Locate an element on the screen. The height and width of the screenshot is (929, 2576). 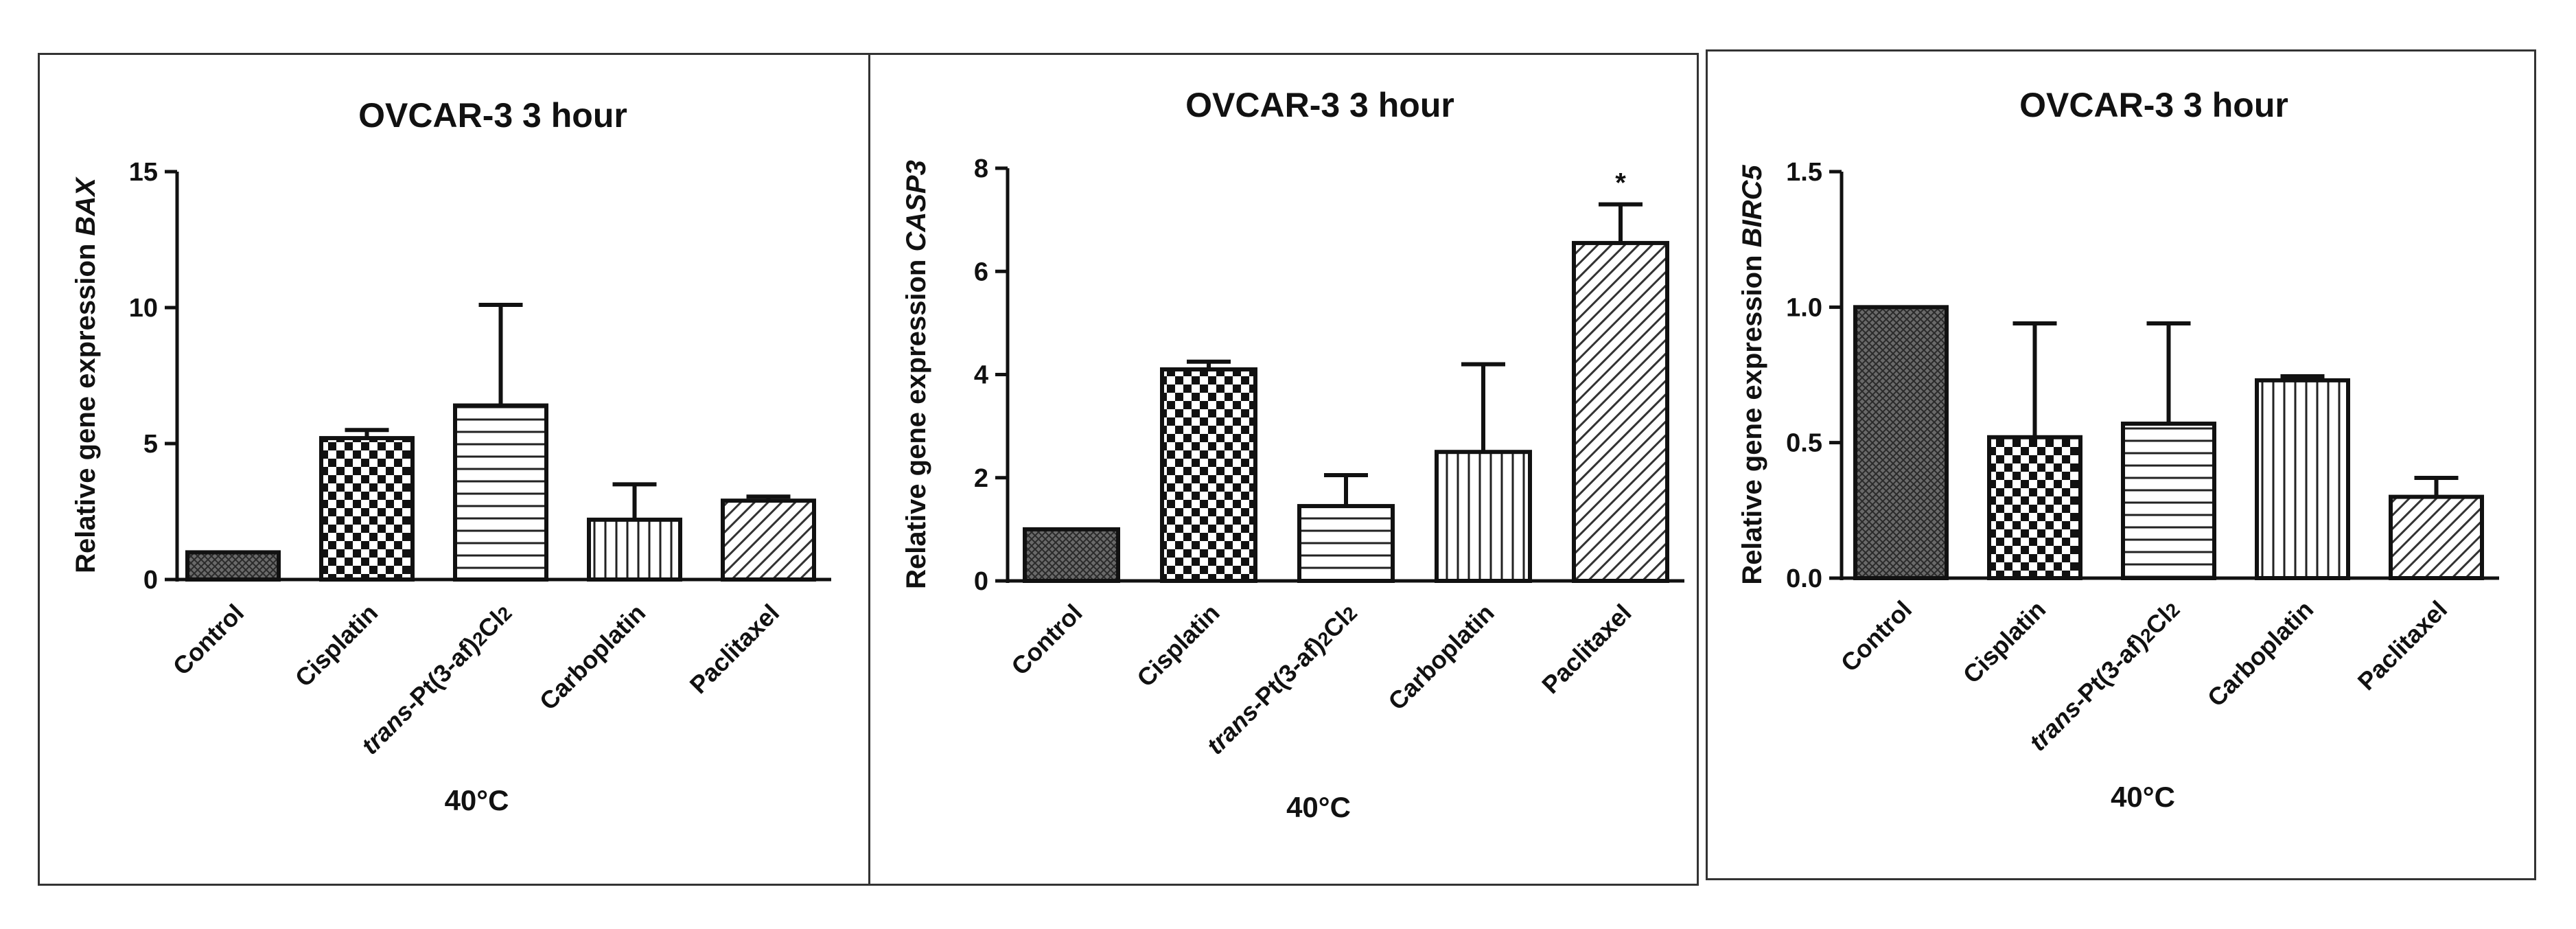
y-axis-label: Relative gene expression BIRC5 is located at coordinates (1752, 375).